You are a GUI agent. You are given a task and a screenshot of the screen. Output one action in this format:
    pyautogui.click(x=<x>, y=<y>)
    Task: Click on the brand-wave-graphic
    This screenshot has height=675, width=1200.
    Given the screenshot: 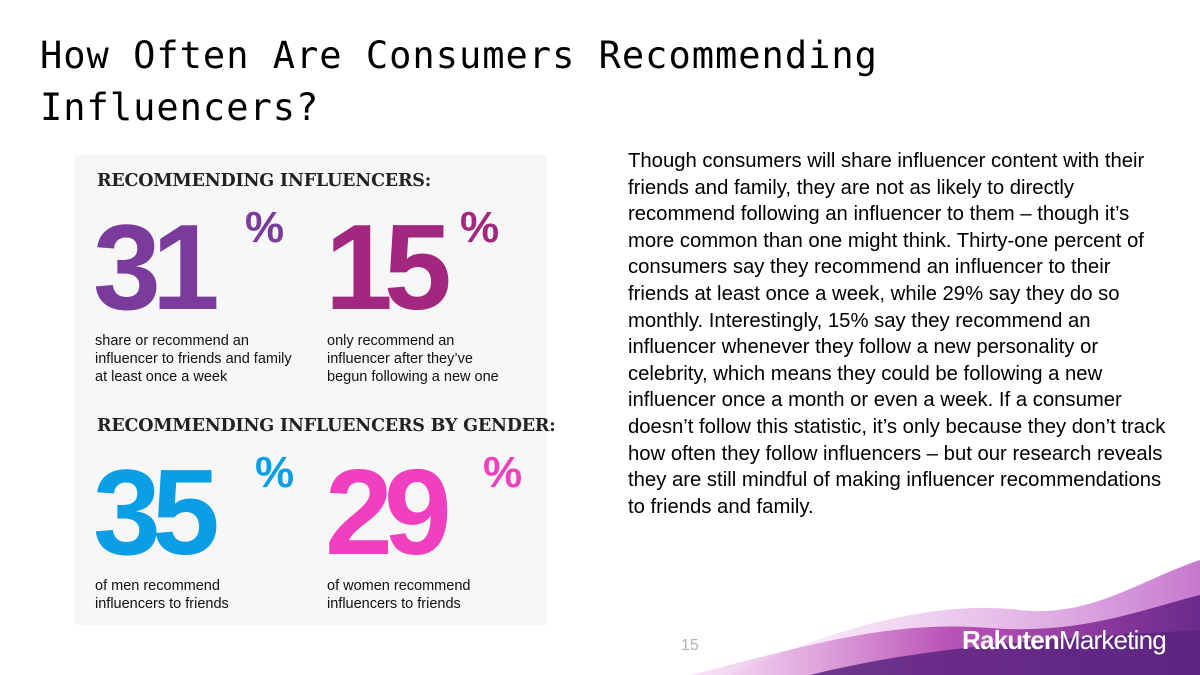 What is the action you would take?
    pyautogui.click(x=945, y=617)
    